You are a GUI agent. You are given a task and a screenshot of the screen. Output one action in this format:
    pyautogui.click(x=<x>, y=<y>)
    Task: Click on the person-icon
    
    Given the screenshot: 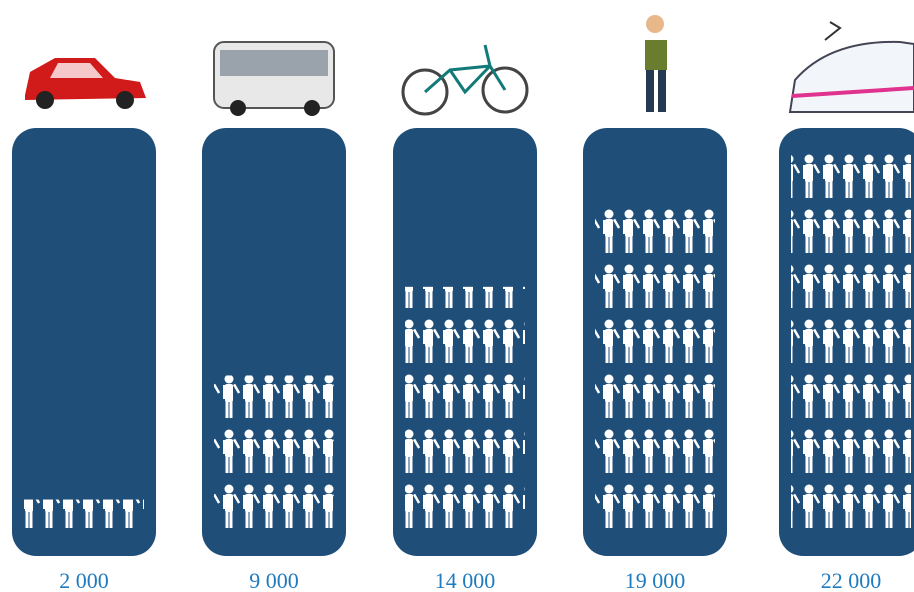 What is the action you would take?
    pyautogui.click(x=656, y=63)
    